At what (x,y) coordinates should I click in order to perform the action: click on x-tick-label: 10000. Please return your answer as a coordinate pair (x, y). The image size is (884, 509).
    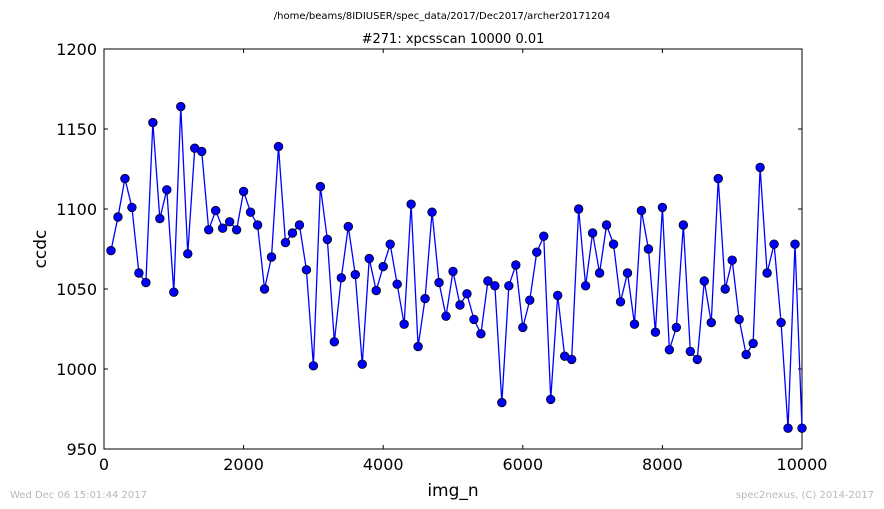
    Looking at the image, I should click on (802, 464).